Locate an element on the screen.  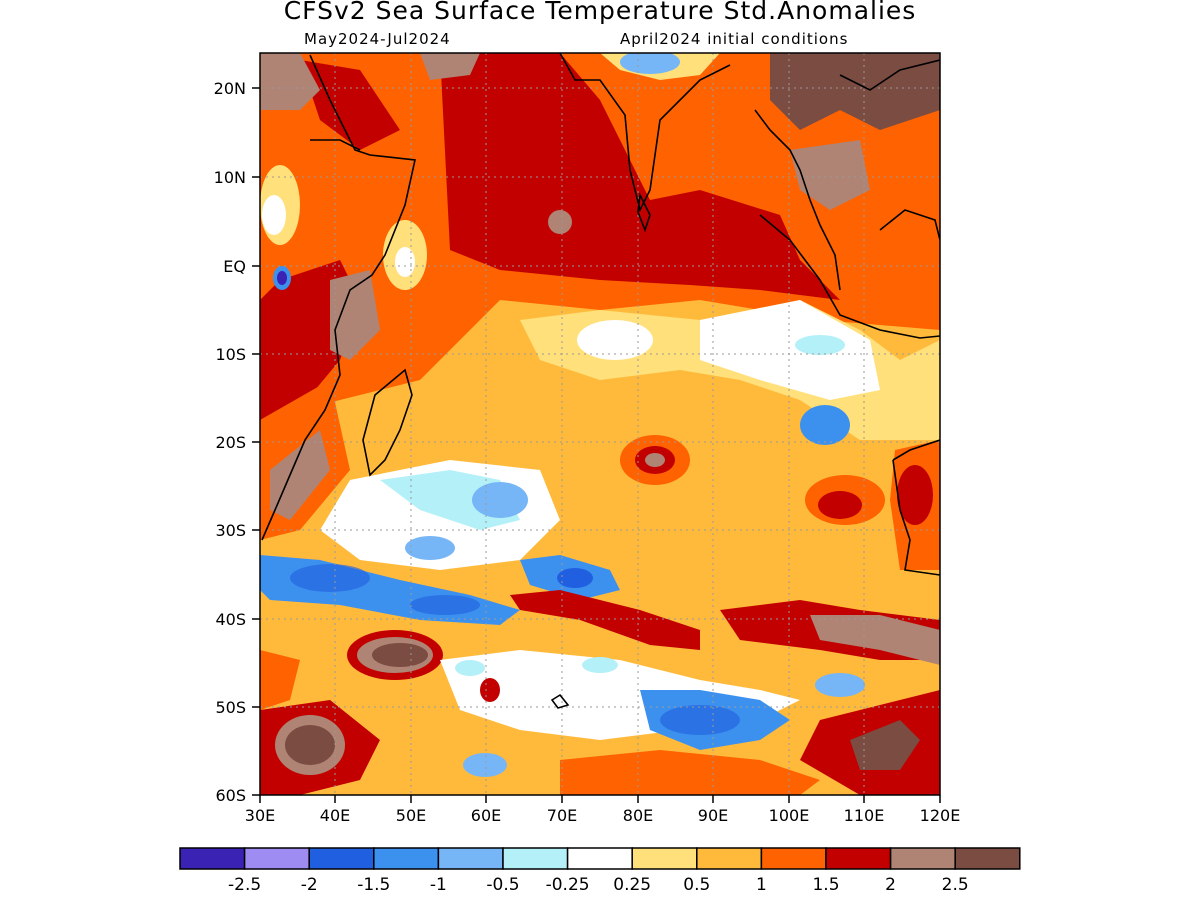
lon-label-110e: 110E is located at coordinates (864, 815).